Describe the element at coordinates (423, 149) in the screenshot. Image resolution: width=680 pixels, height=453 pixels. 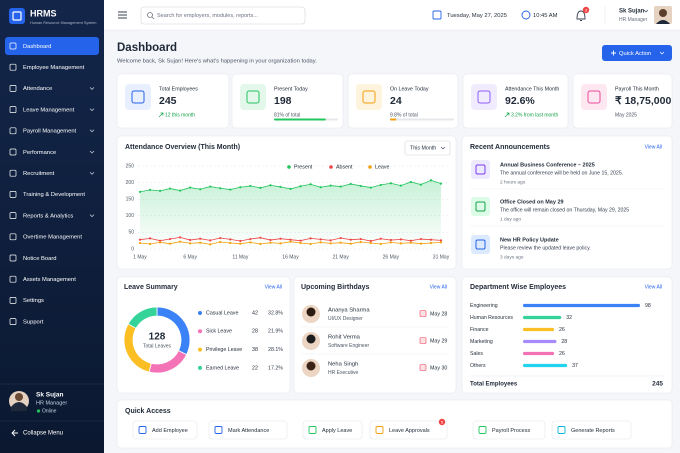
I see `filter-label: This Month` at that location.